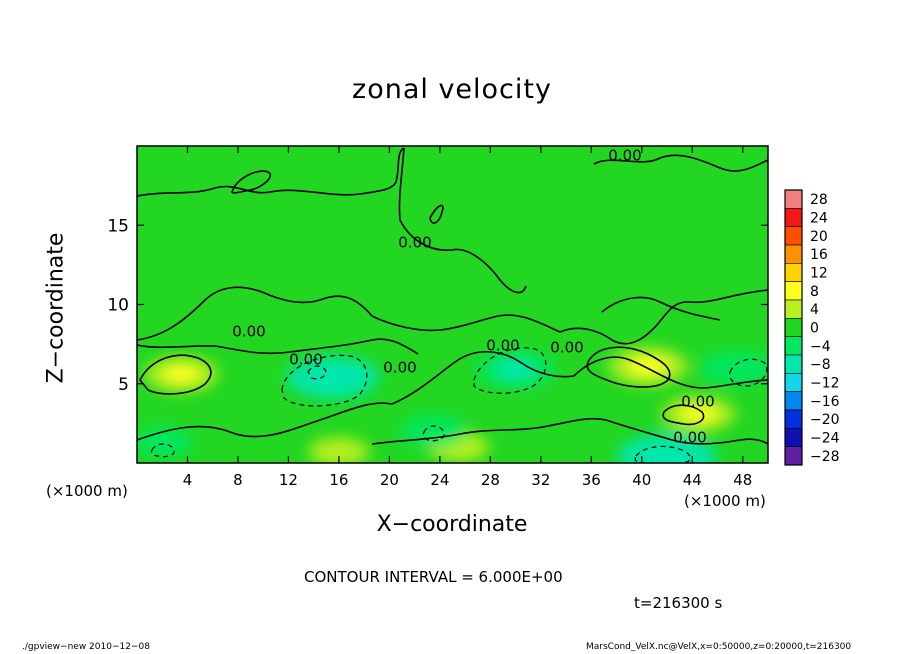 This screenshot has width=904, height=654. What do you see at coordinates (692, 480) in the screenshot?
I see `x-tick-label: 44` at bounding box center [692, 480].